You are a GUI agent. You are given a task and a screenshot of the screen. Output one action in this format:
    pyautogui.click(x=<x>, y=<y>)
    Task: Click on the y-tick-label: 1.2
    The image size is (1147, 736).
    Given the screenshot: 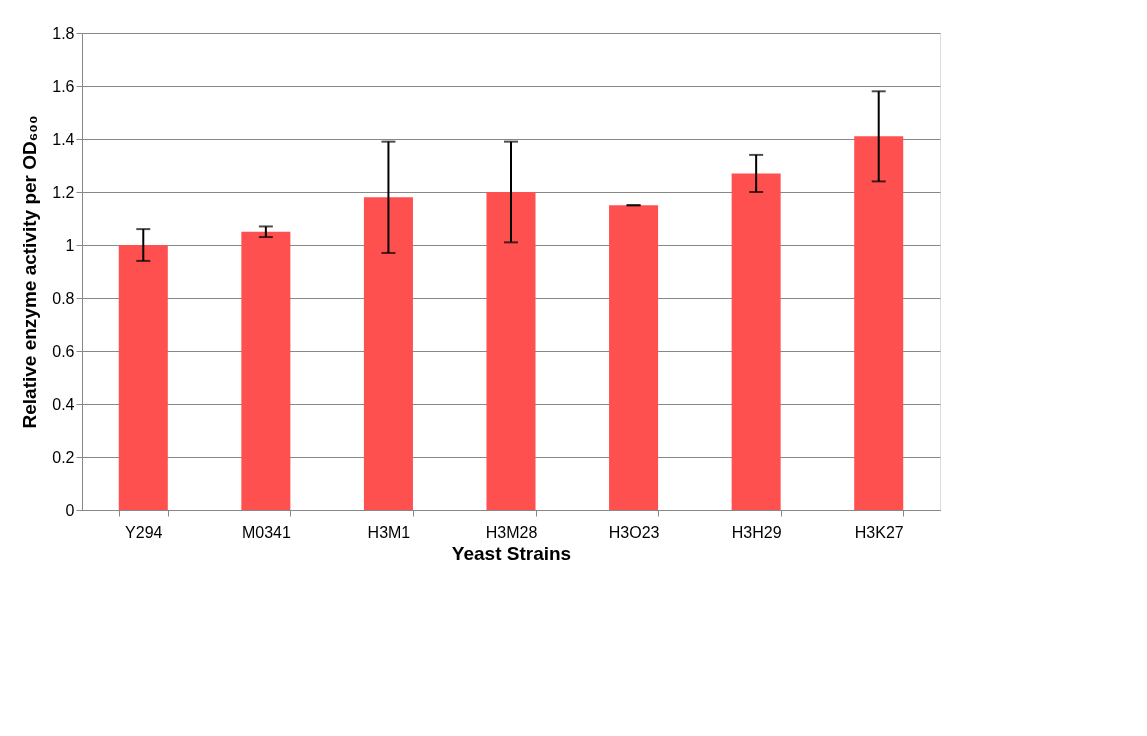 What is the action you would take?
    pyautogui.click(x=63, y=192)
    